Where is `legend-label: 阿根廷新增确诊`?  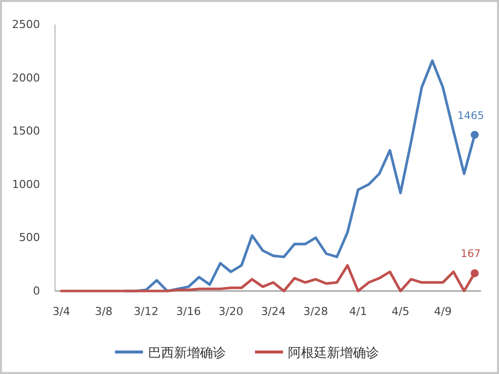 legend-label: 阿根廷新增确诊 is located at coordinates (333, 353).